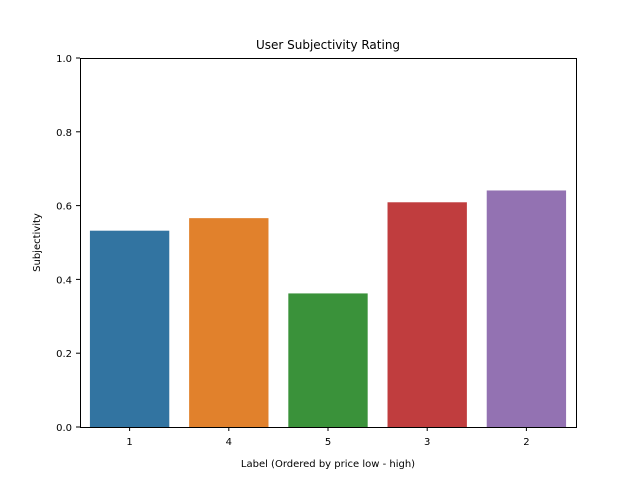 This screenshot has width=640, height=480. Describe the element at coordinates (37, 242) in the screenshot. I see `y-axis-label: Subjectivity` at that location.